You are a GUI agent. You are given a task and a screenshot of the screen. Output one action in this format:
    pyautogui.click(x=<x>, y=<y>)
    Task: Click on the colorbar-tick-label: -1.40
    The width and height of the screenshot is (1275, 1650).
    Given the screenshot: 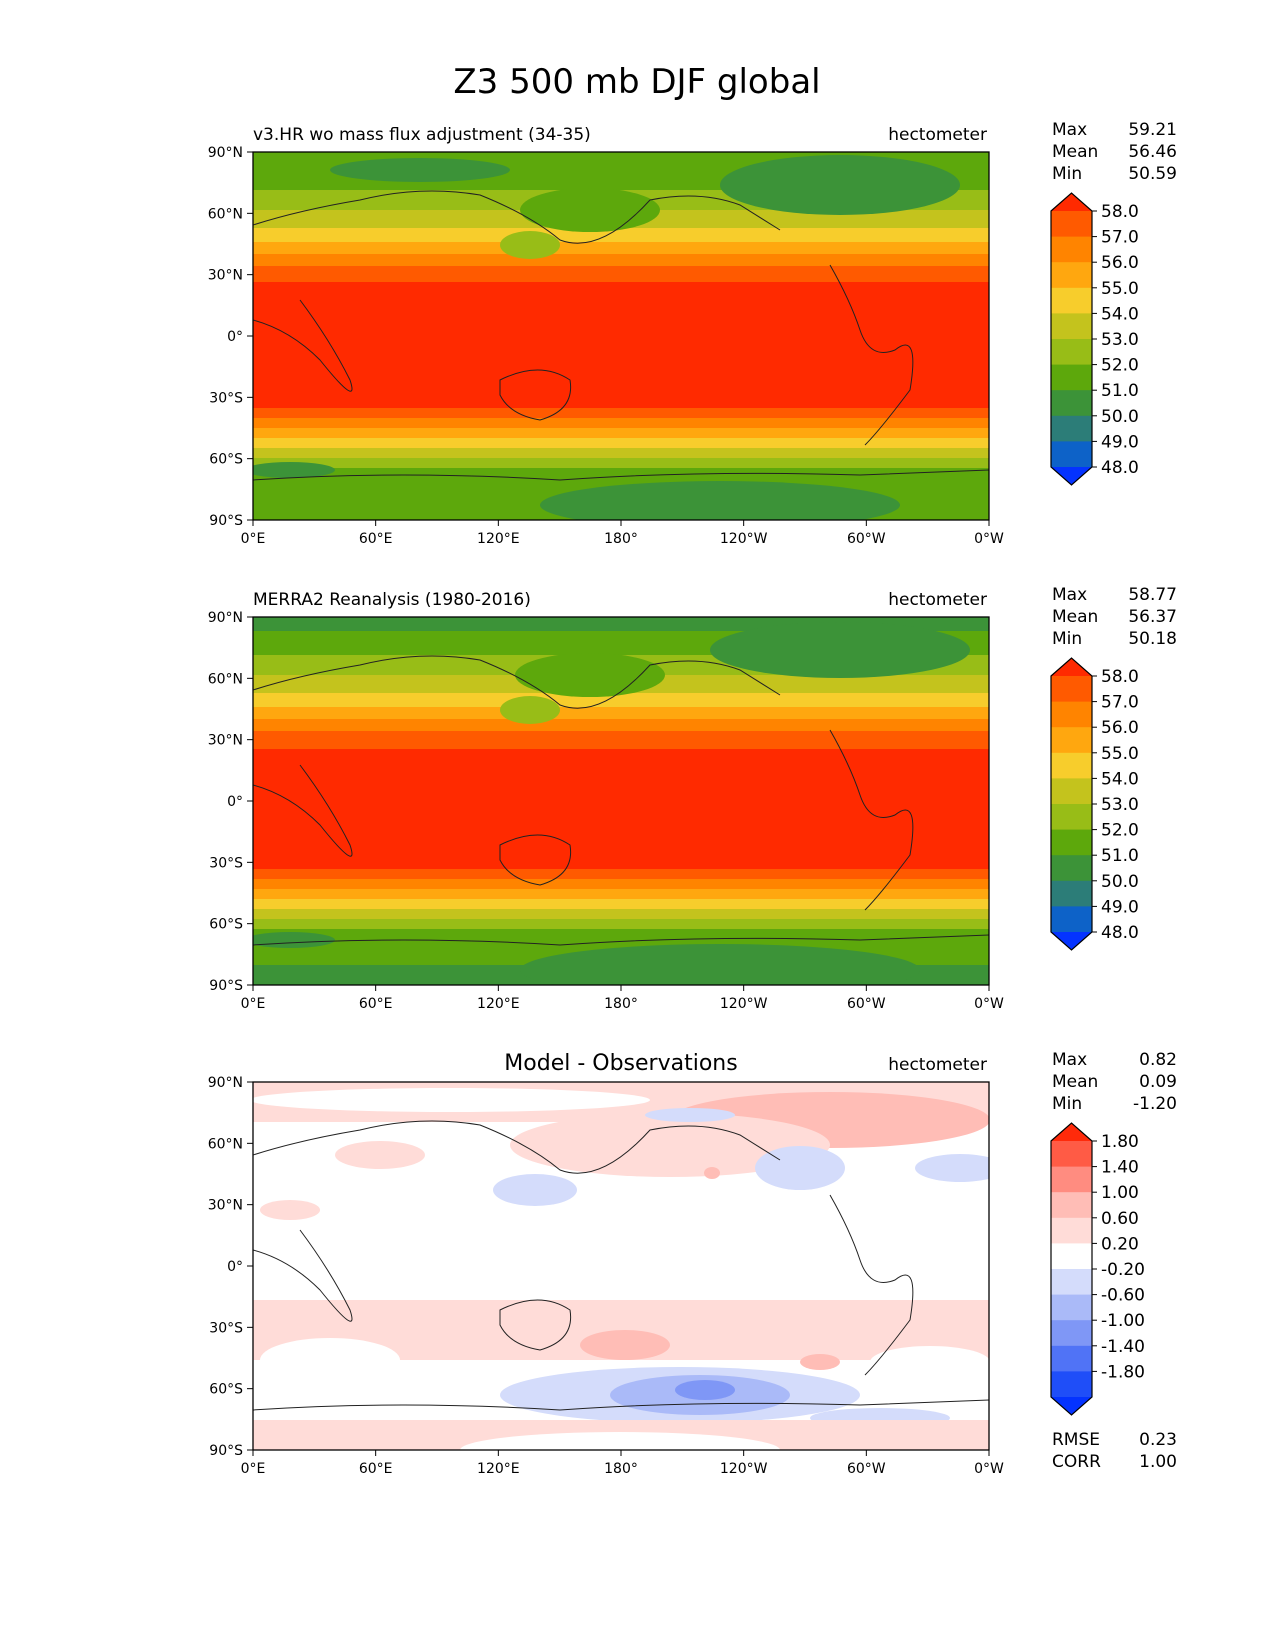 What is the action you would take?
    pyautogui.click(x=1123, y=1347)
    